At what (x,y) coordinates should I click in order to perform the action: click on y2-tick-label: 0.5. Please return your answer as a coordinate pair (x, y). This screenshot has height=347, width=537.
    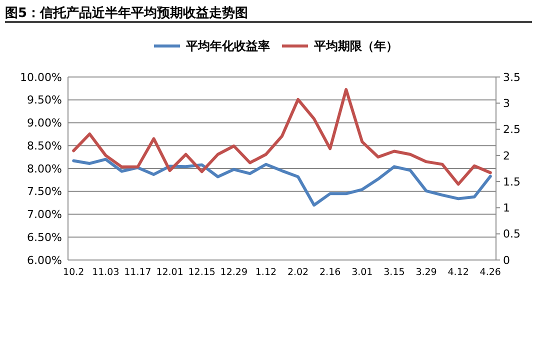
    Looking at the image, I should click on (511, 234).